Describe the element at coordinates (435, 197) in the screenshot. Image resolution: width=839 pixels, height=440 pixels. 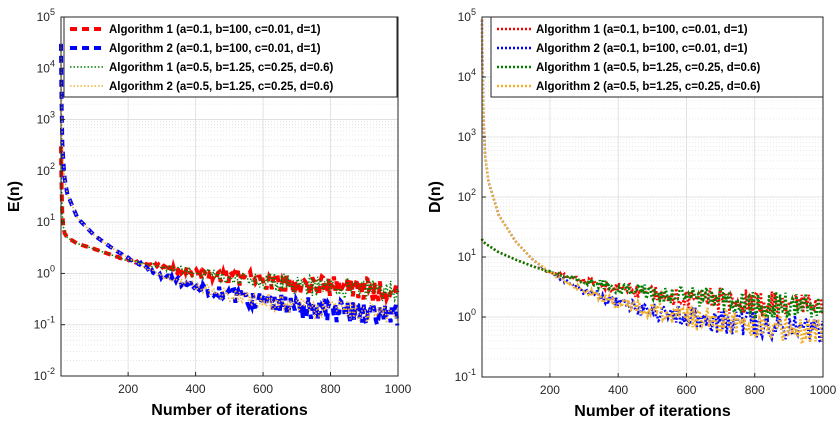
I see `y-axis-label: D(n)` at that location.